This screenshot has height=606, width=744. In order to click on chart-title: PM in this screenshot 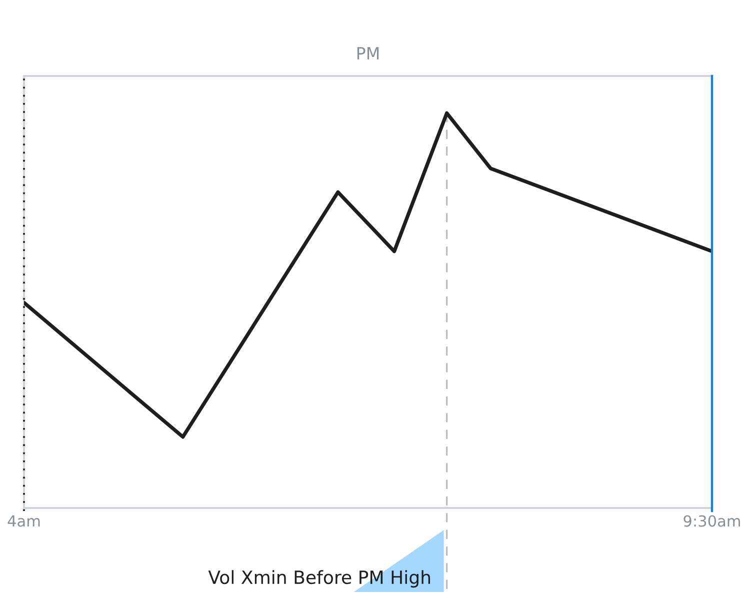, I will do `click(368, 53)`.